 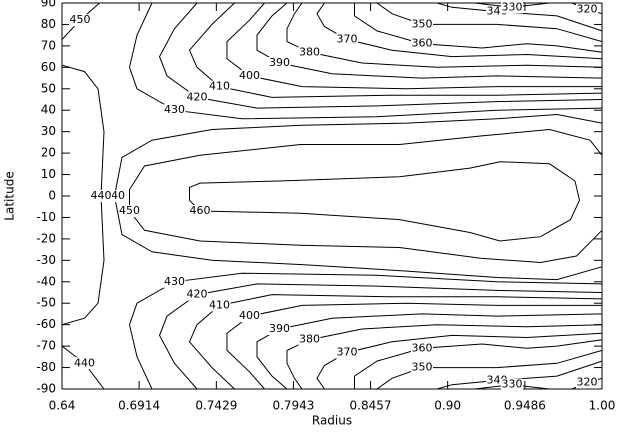 I want to click on y-tick-label: -30, so click(x=46, y=260).